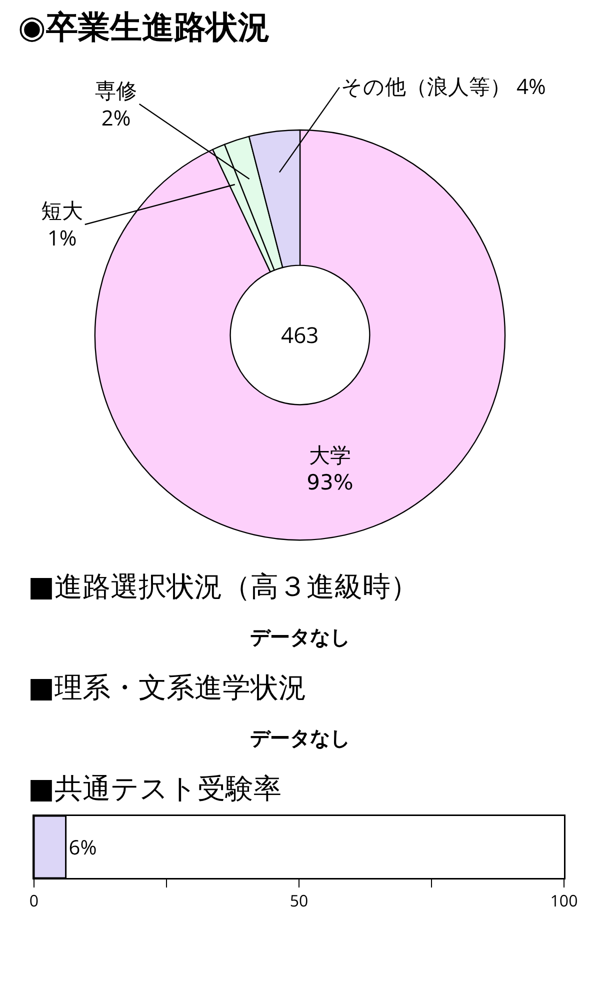 The height and width of the screenshot is (1000, 600). I want to click on slice-label: 短大, so click(62, 211).